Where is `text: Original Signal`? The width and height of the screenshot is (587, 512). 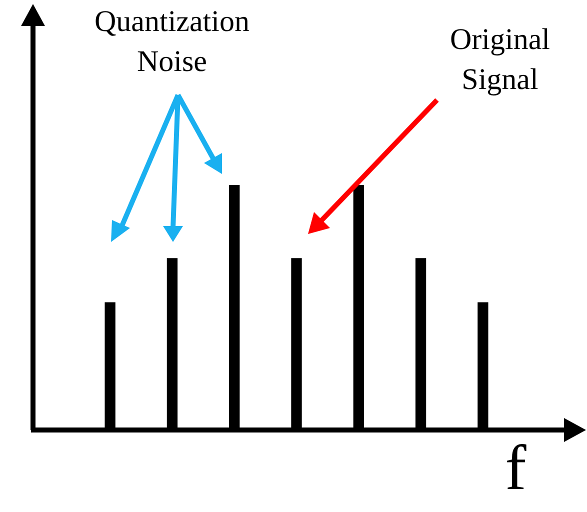
text: Original Signal is located at coordinates (500, 60).